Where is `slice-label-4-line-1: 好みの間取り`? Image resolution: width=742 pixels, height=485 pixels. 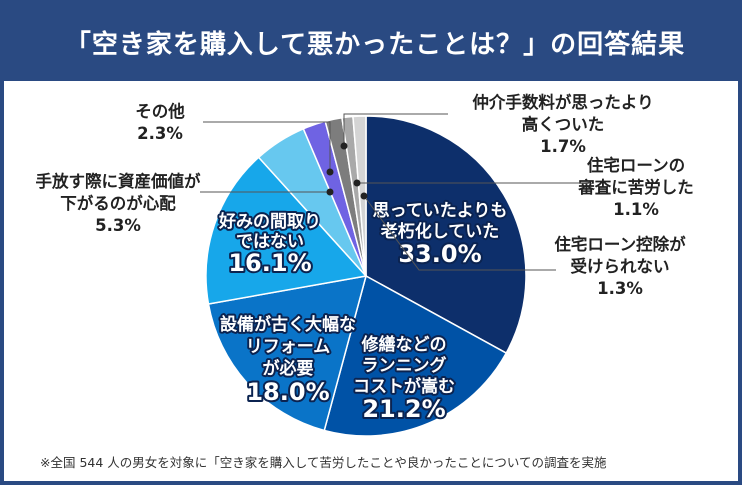
slice-label-4-line-1: 好みの間取り is located at coordinates (269, 221).